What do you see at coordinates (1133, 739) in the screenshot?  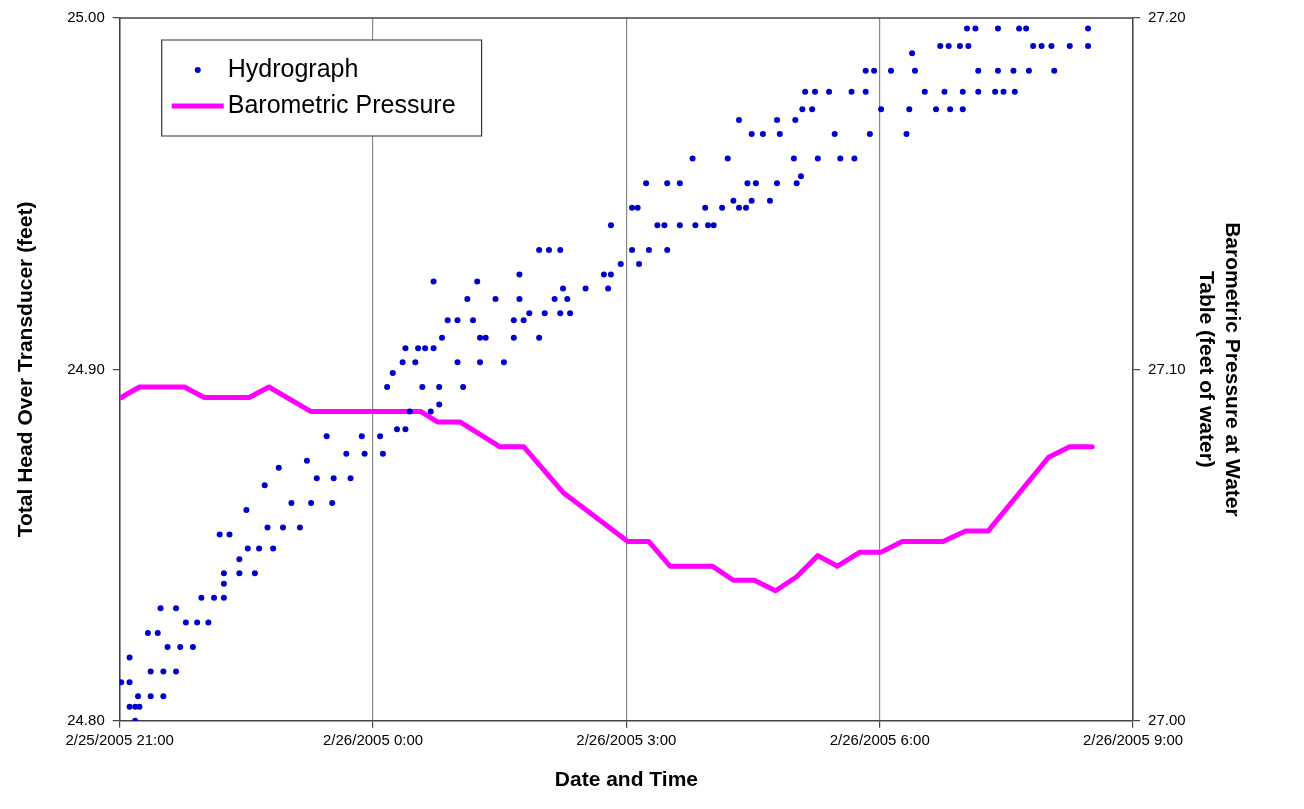 I see `x-tick-label: 2/26/2005 9:00` at bounding box center [1133, 739].